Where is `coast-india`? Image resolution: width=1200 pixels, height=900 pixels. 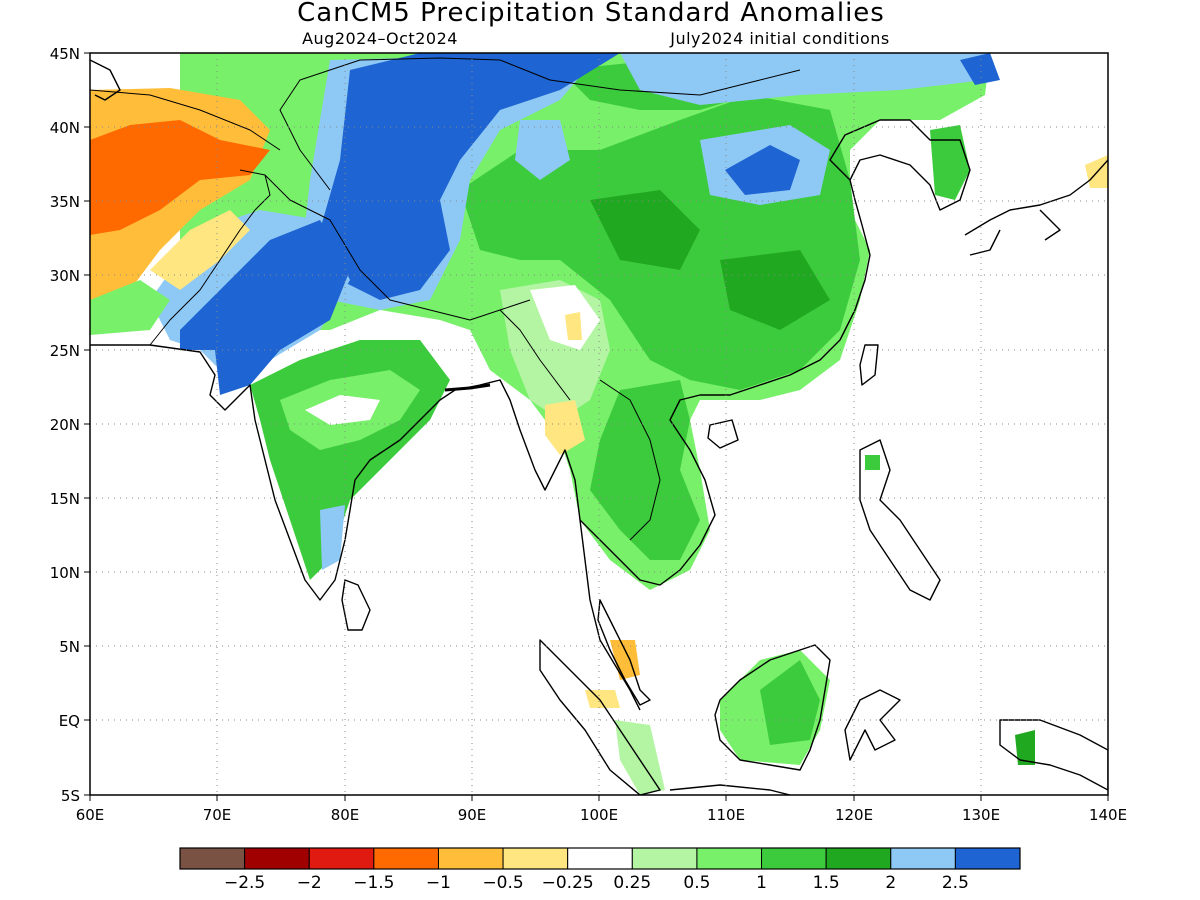
coast-india is located at coordinates (273, 472).